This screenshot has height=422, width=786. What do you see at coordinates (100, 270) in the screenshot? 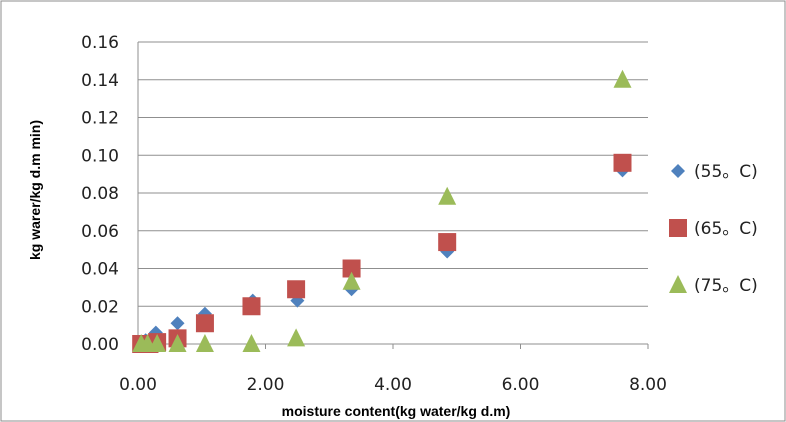
I see `y-tick-label: 0.04` at bounding box center [100, 270].